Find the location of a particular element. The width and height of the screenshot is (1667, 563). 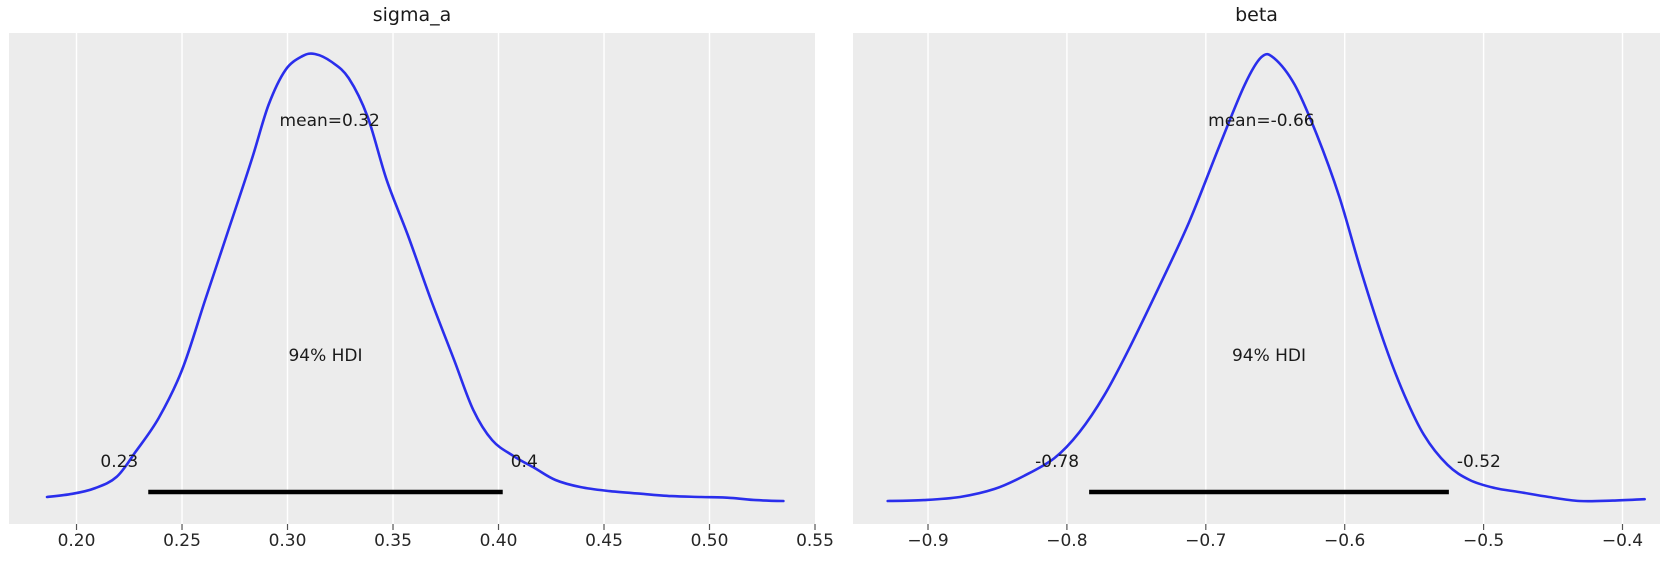

mean-annotation-beta: mean=-0.66 is located at coordinates (1261, 121).